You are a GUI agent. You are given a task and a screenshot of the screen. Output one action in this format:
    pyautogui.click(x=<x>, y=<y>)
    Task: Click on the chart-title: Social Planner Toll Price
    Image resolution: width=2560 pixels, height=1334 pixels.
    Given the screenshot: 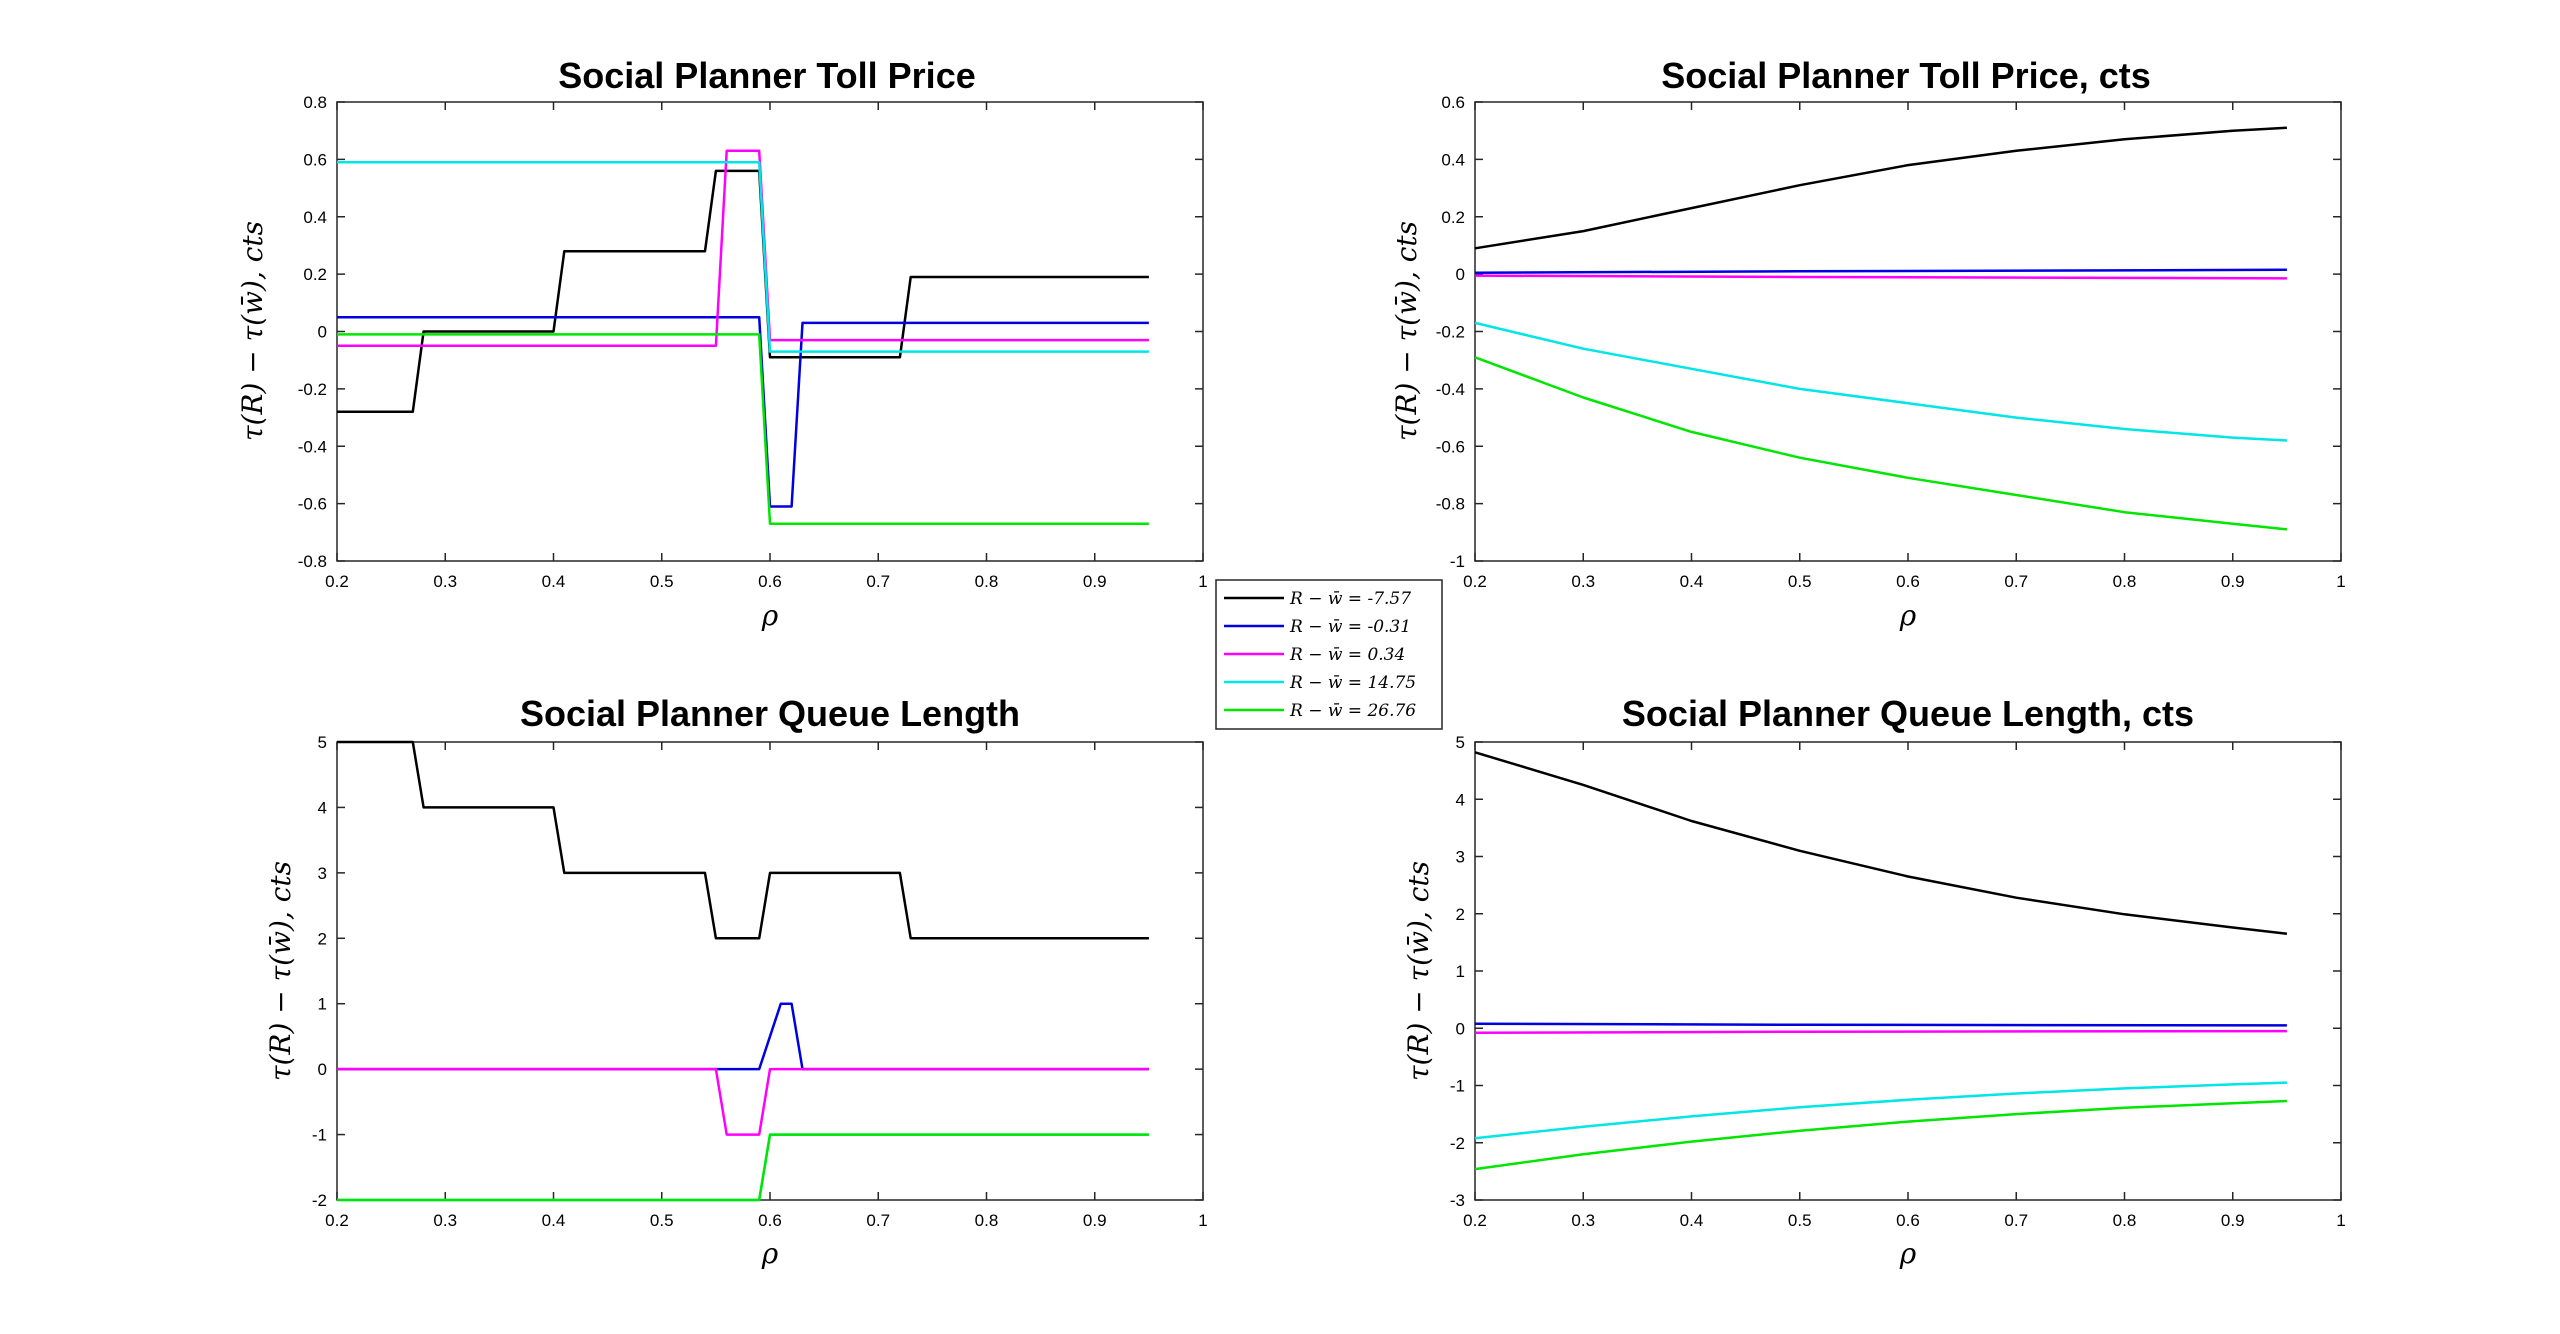 What is the action you would take?
    pyautogui.click(x=766, y=75)
    